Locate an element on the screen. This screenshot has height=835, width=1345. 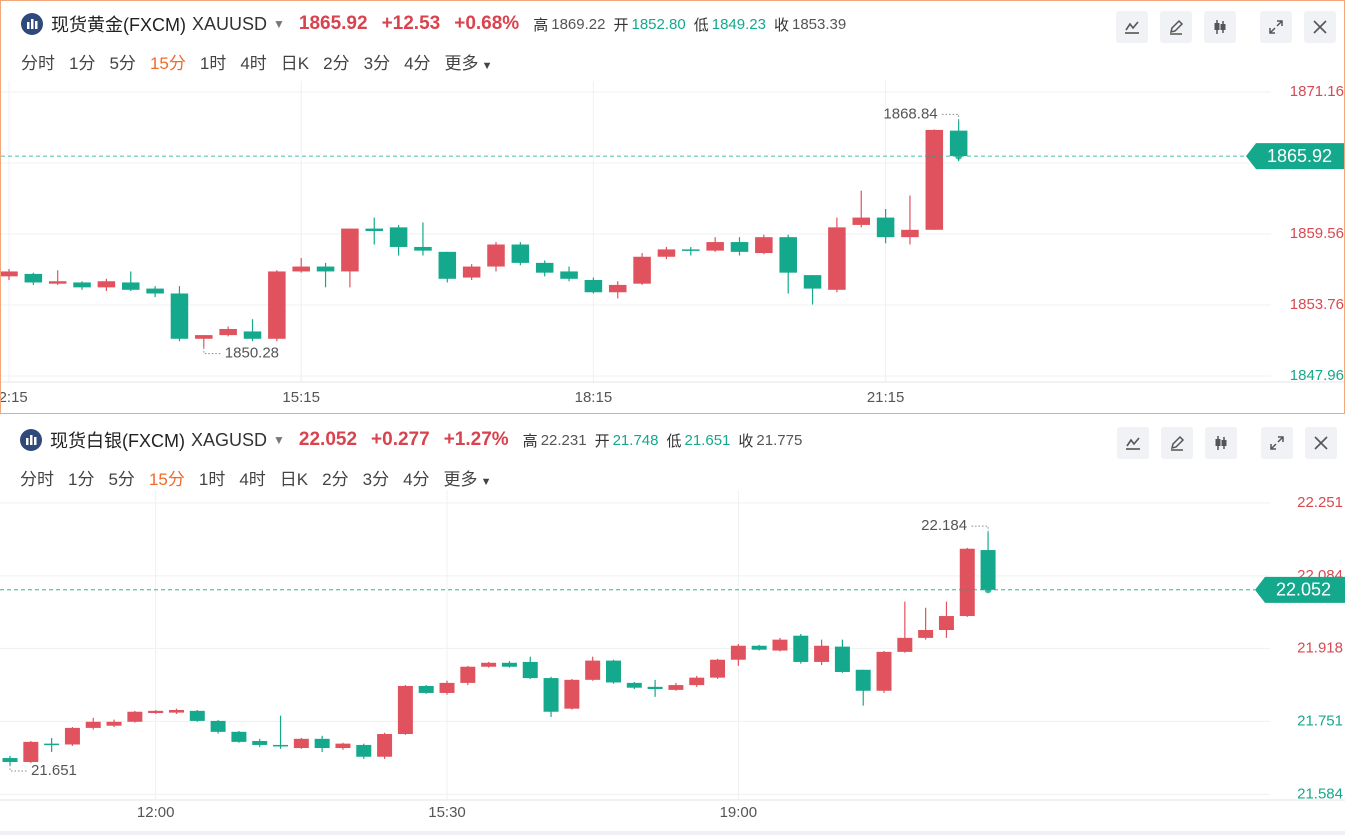
y-tick-label: 22.251 is located at coordinates (1320, 502).